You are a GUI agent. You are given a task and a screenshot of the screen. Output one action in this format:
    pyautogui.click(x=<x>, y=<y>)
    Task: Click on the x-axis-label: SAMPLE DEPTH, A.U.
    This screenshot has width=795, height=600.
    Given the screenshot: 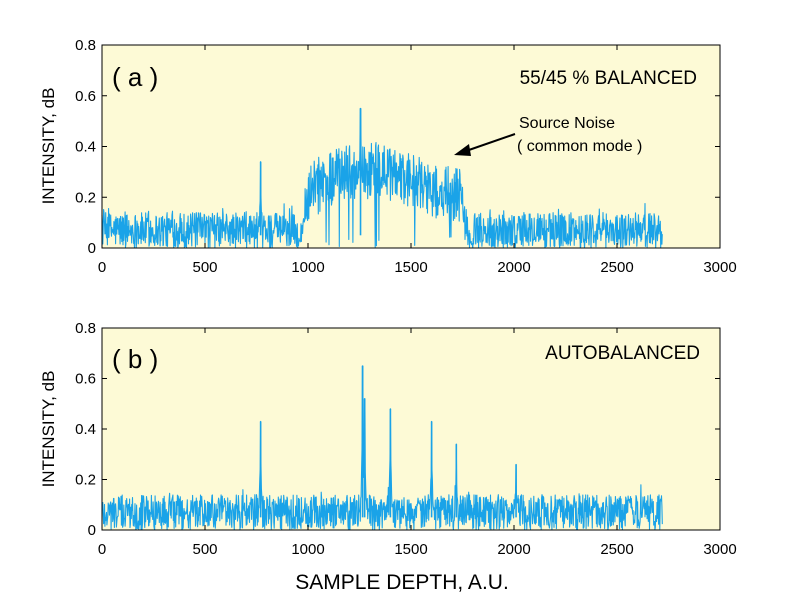 What is the action you would take?
    pyautogui.click(x=402, y=582)
    